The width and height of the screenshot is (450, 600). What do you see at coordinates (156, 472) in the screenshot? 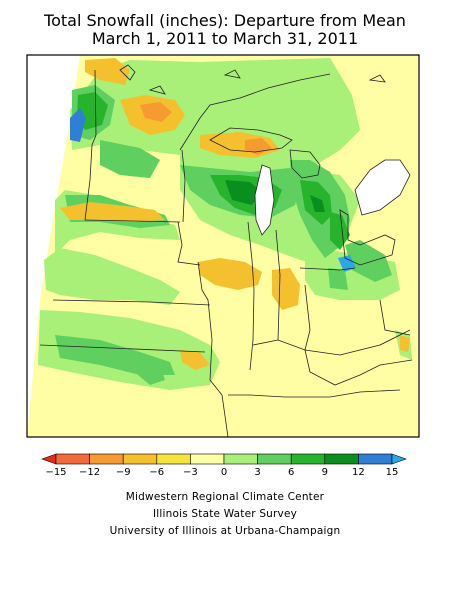
I see `legend-tick-label: −6` at bounding box center [156, 472].